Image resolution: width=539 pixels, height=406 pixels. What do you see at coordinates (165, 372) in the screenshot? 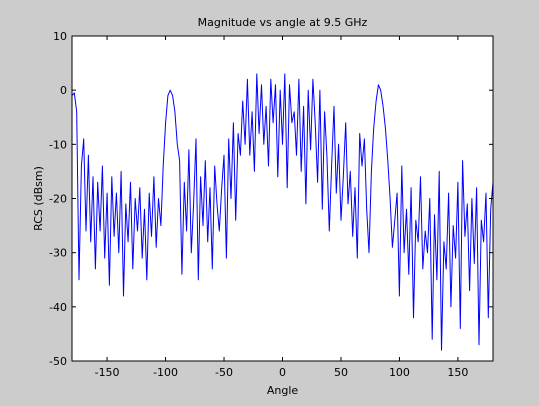
I see `x-tick-label: -100` at bounding box center [165, 372].